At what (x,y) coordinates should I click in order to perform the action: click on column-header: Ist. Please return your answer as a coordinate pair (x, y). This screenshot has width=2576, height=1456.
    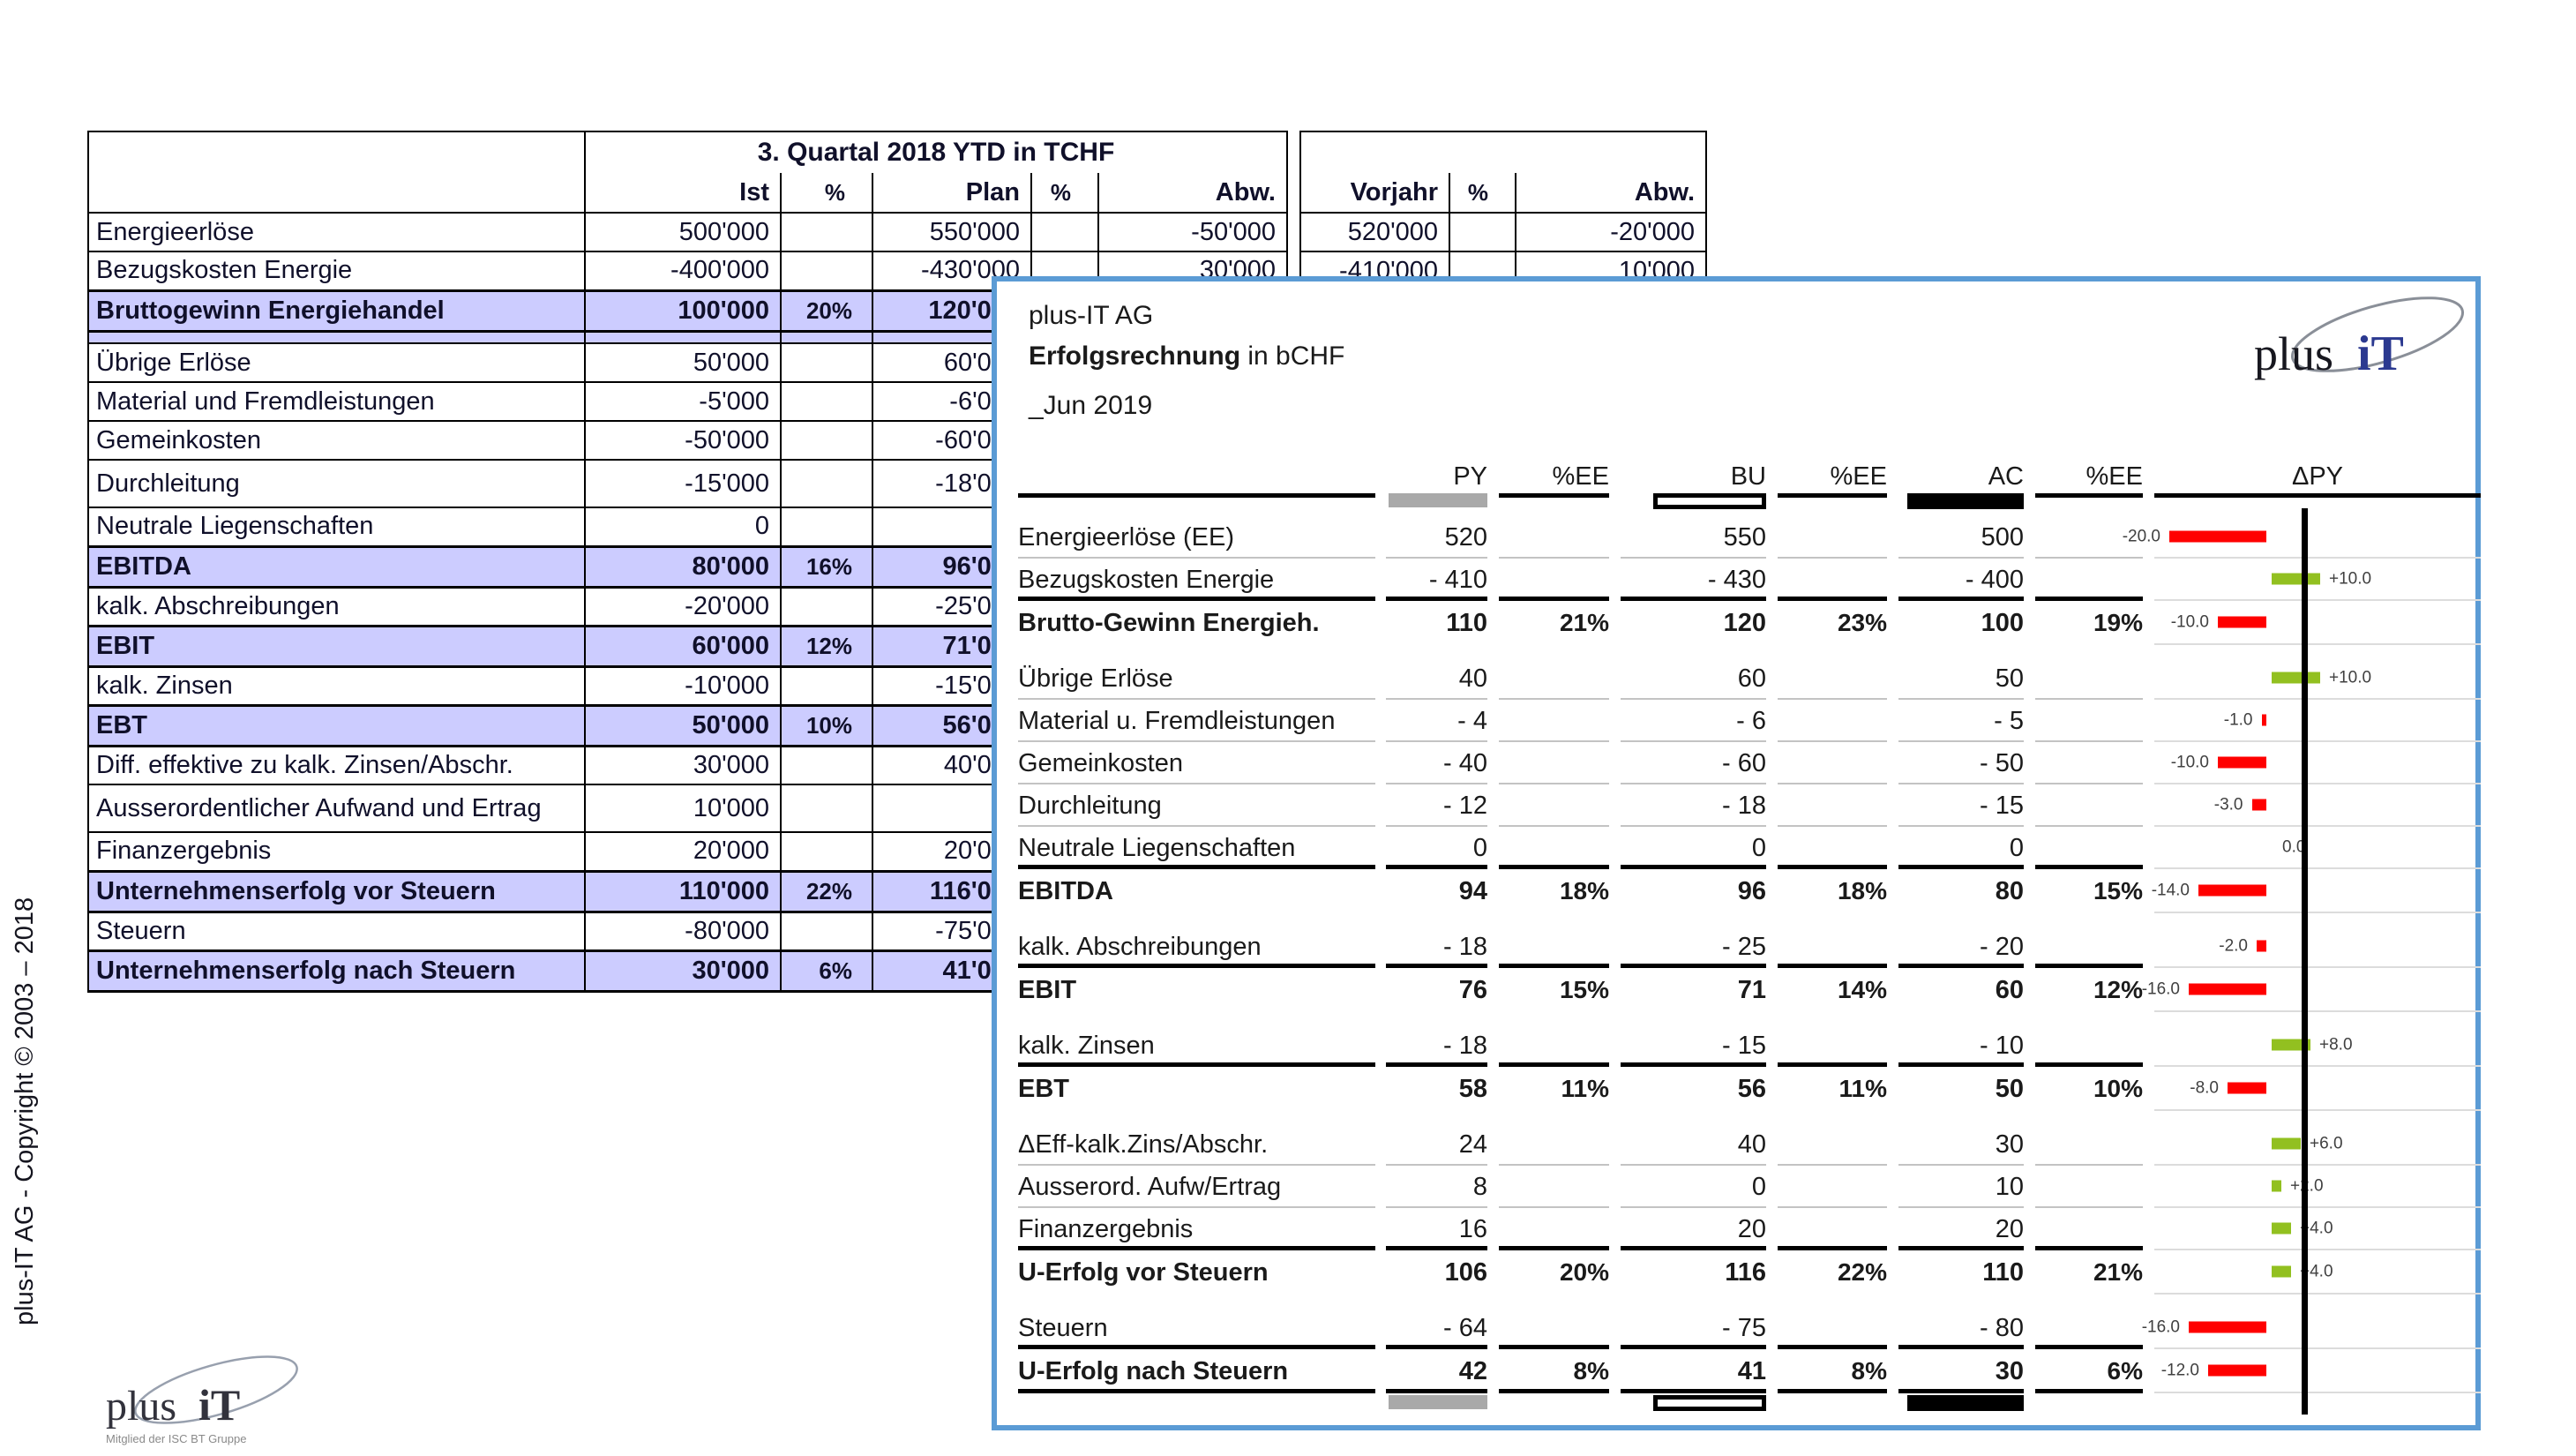
    Looking at the image, I should click on (683, 193).